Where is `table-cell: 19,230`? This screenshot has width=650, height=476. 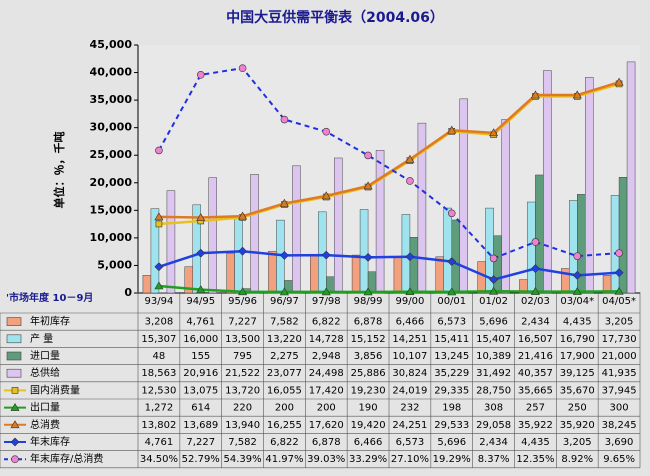
table-cell: 19,230 is located at coordinates (368, 390).